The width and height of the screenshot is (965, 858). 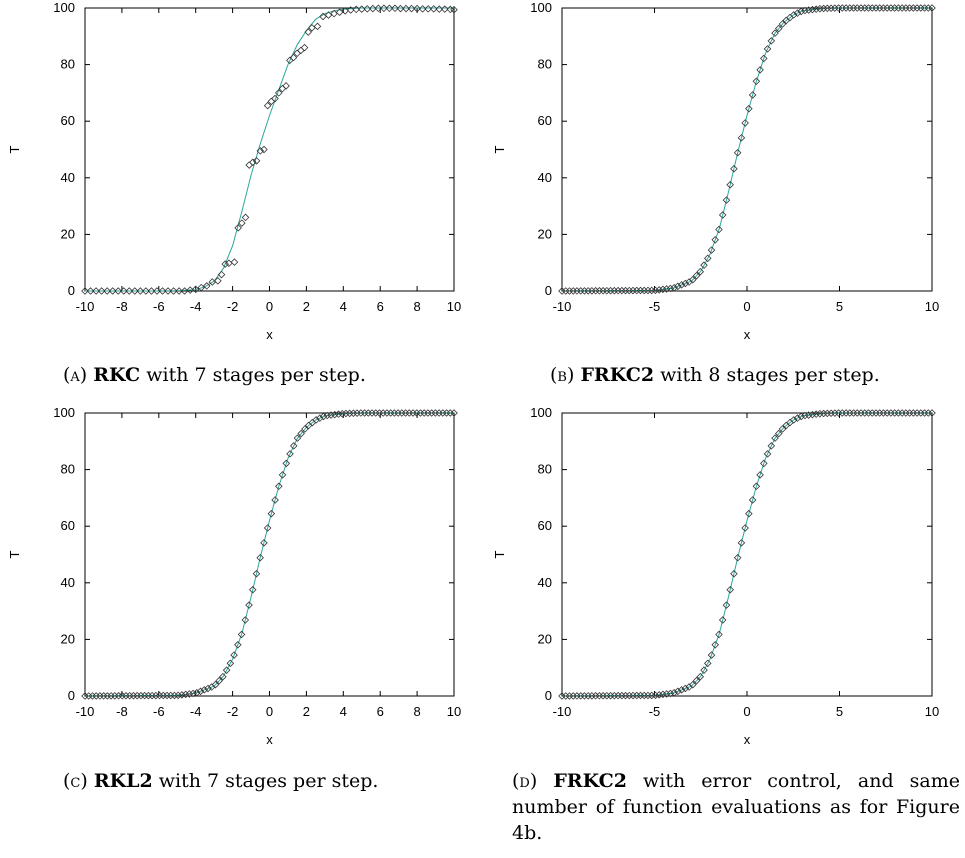 I want to click on caption-a-label: (a), so click(x=75, y=375).